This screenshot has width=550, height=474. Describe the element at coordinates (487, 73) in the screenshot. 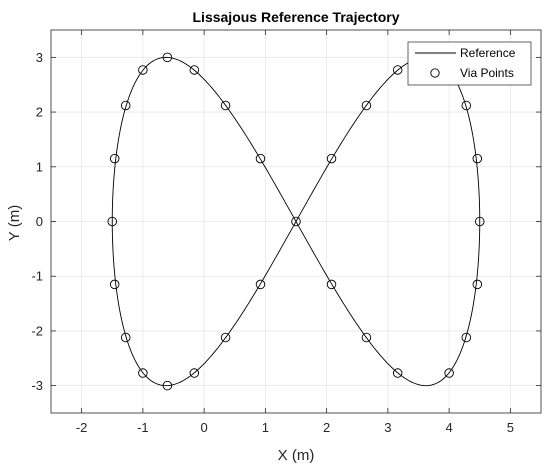

I see `legend-label-via-points: Via Points` at that location.